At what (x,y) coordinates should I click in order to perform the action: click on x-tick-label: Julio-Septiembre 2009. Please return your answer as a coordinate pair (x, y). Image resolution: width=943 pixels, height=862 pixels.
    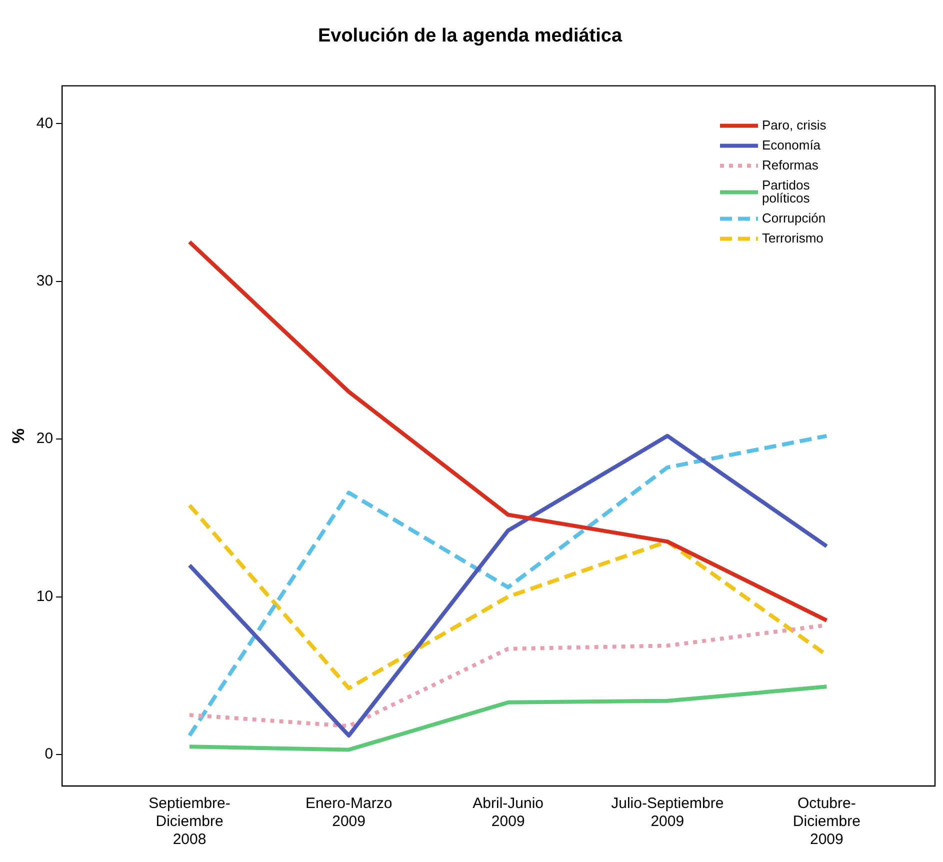
    Looking at the image, I should click on (667, 812).